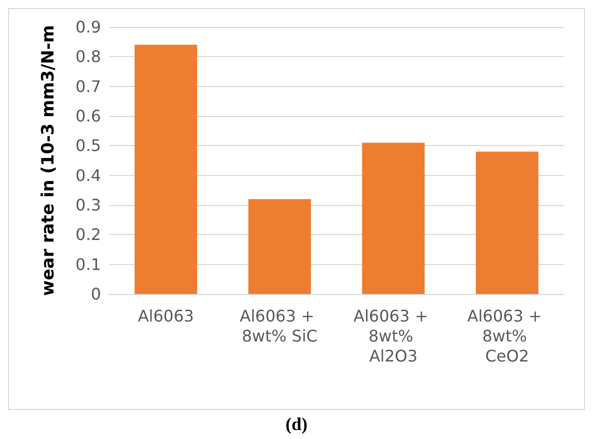 Image resolution: width=593 pixels, height=439 pixels. Describe the element at coordinates (88, 146) in the screenshot. I see `y-tick-label: 0.5` at that location.